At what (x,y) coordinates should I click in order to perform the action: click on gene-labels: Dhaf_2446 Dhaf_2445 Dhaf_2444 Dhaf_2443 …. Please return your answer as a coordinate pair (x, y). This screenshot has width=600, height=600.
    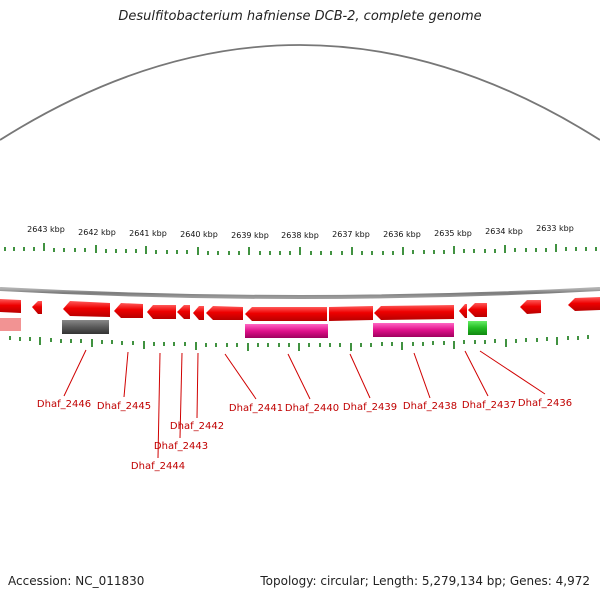
    Looking at the image, I should click on (304, 435).